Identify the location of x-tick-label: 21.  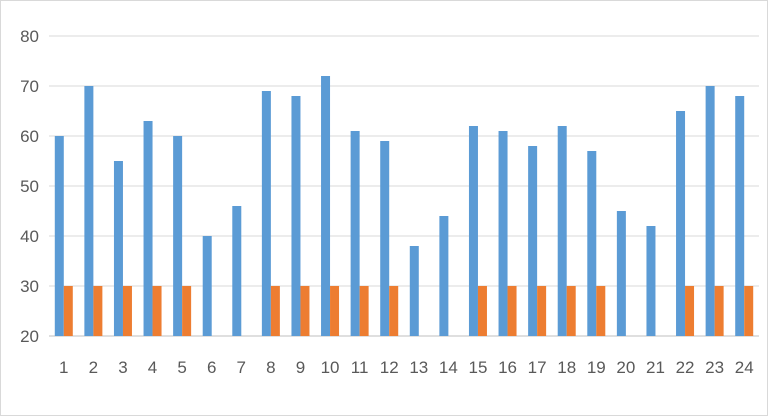
(655, 367).